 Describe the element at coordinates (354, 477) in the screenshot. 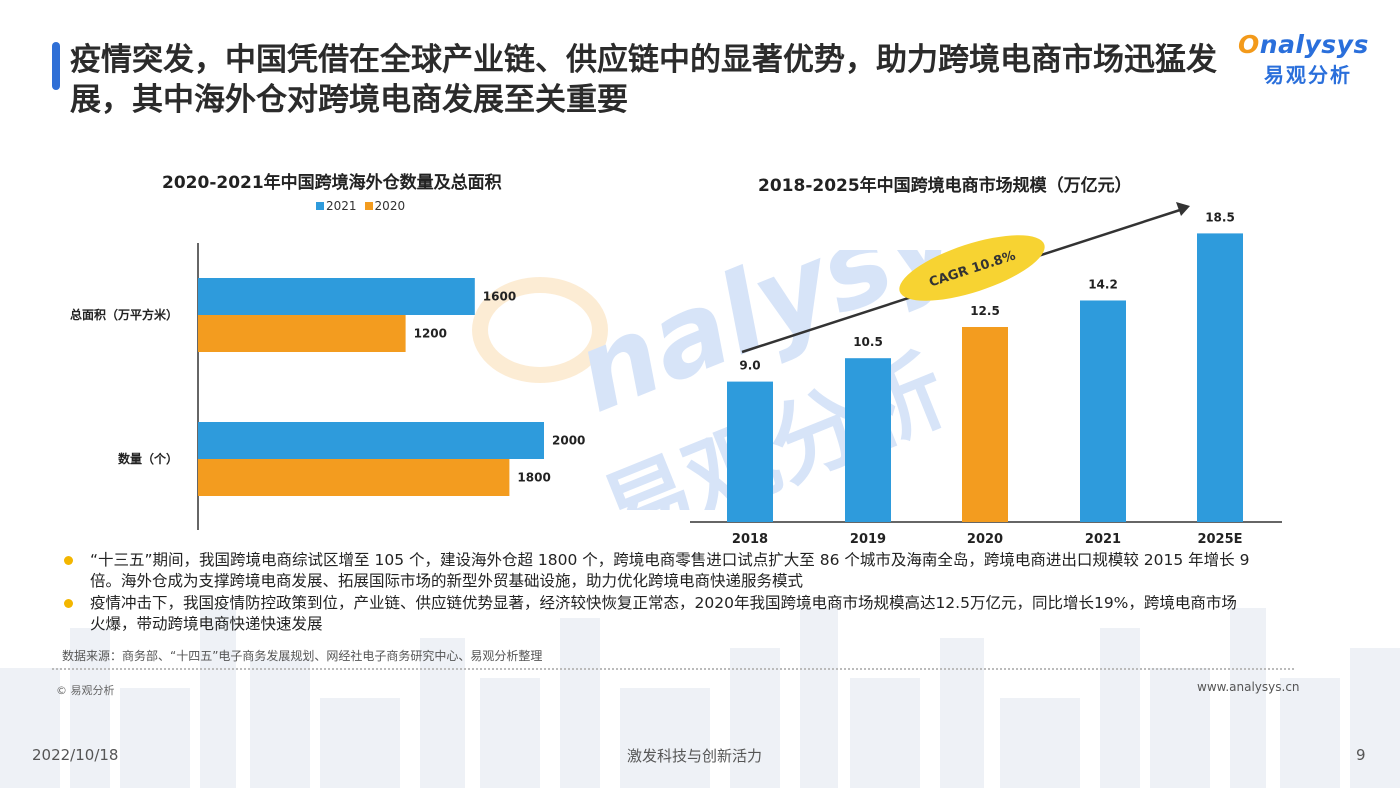

I see `left-bar-1-2020` at that location.